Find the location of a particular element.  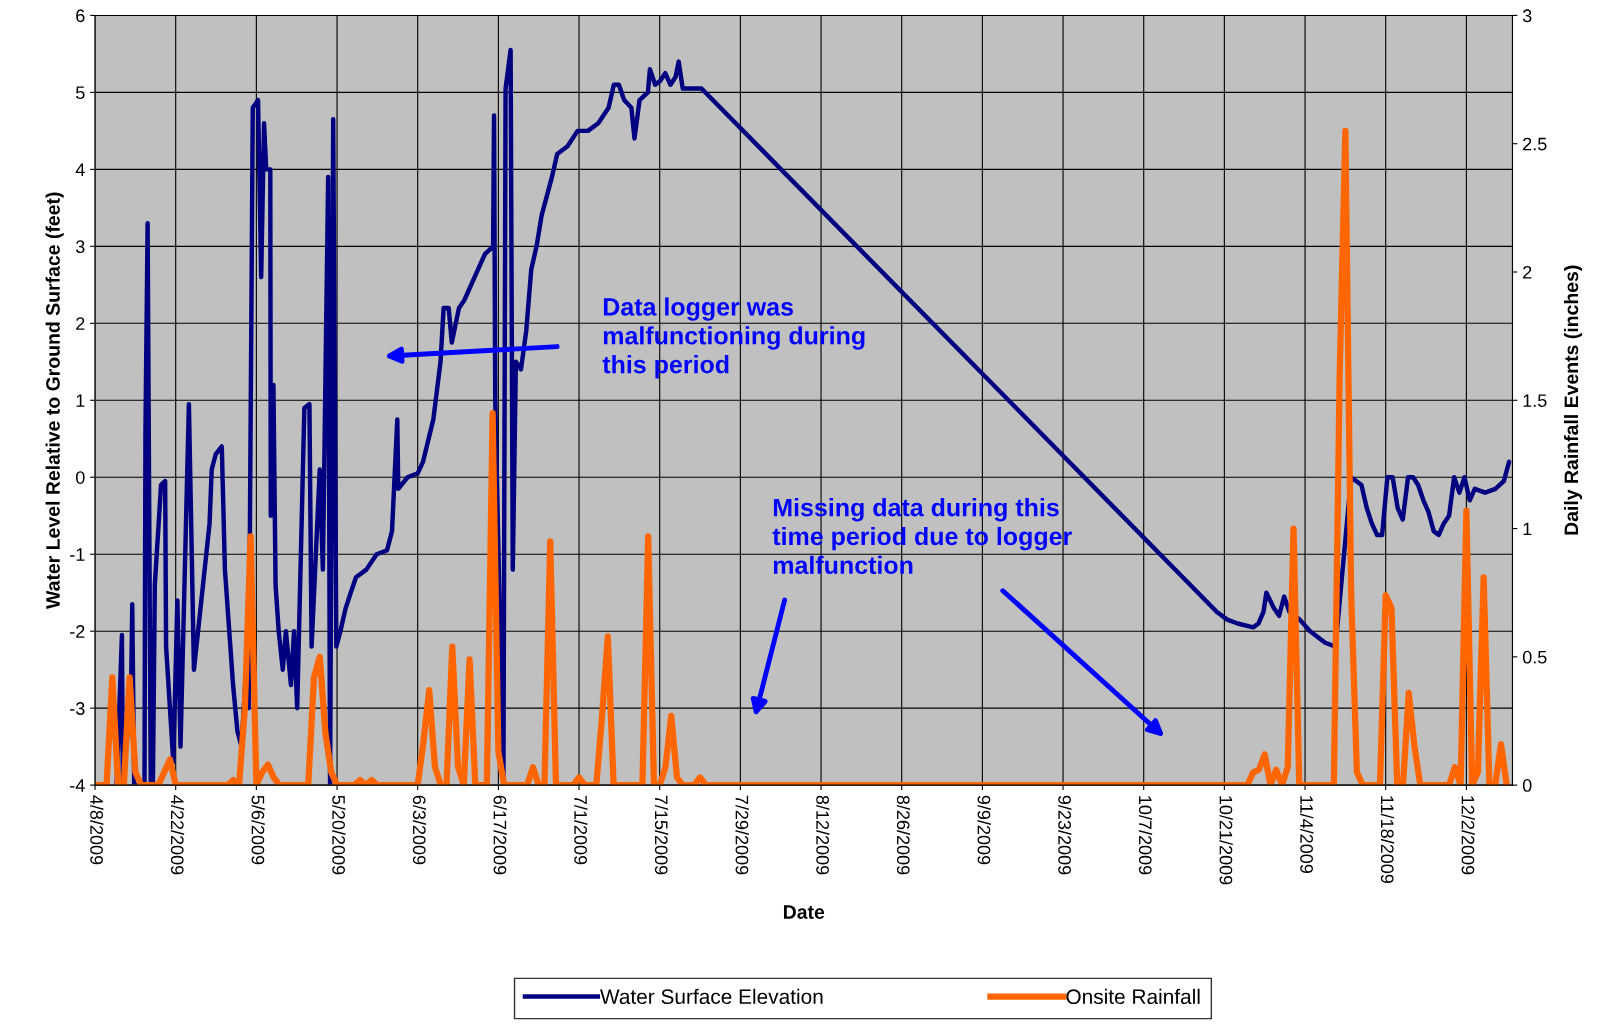

y-tick-label: -4 is located at coordinates (77, 785).